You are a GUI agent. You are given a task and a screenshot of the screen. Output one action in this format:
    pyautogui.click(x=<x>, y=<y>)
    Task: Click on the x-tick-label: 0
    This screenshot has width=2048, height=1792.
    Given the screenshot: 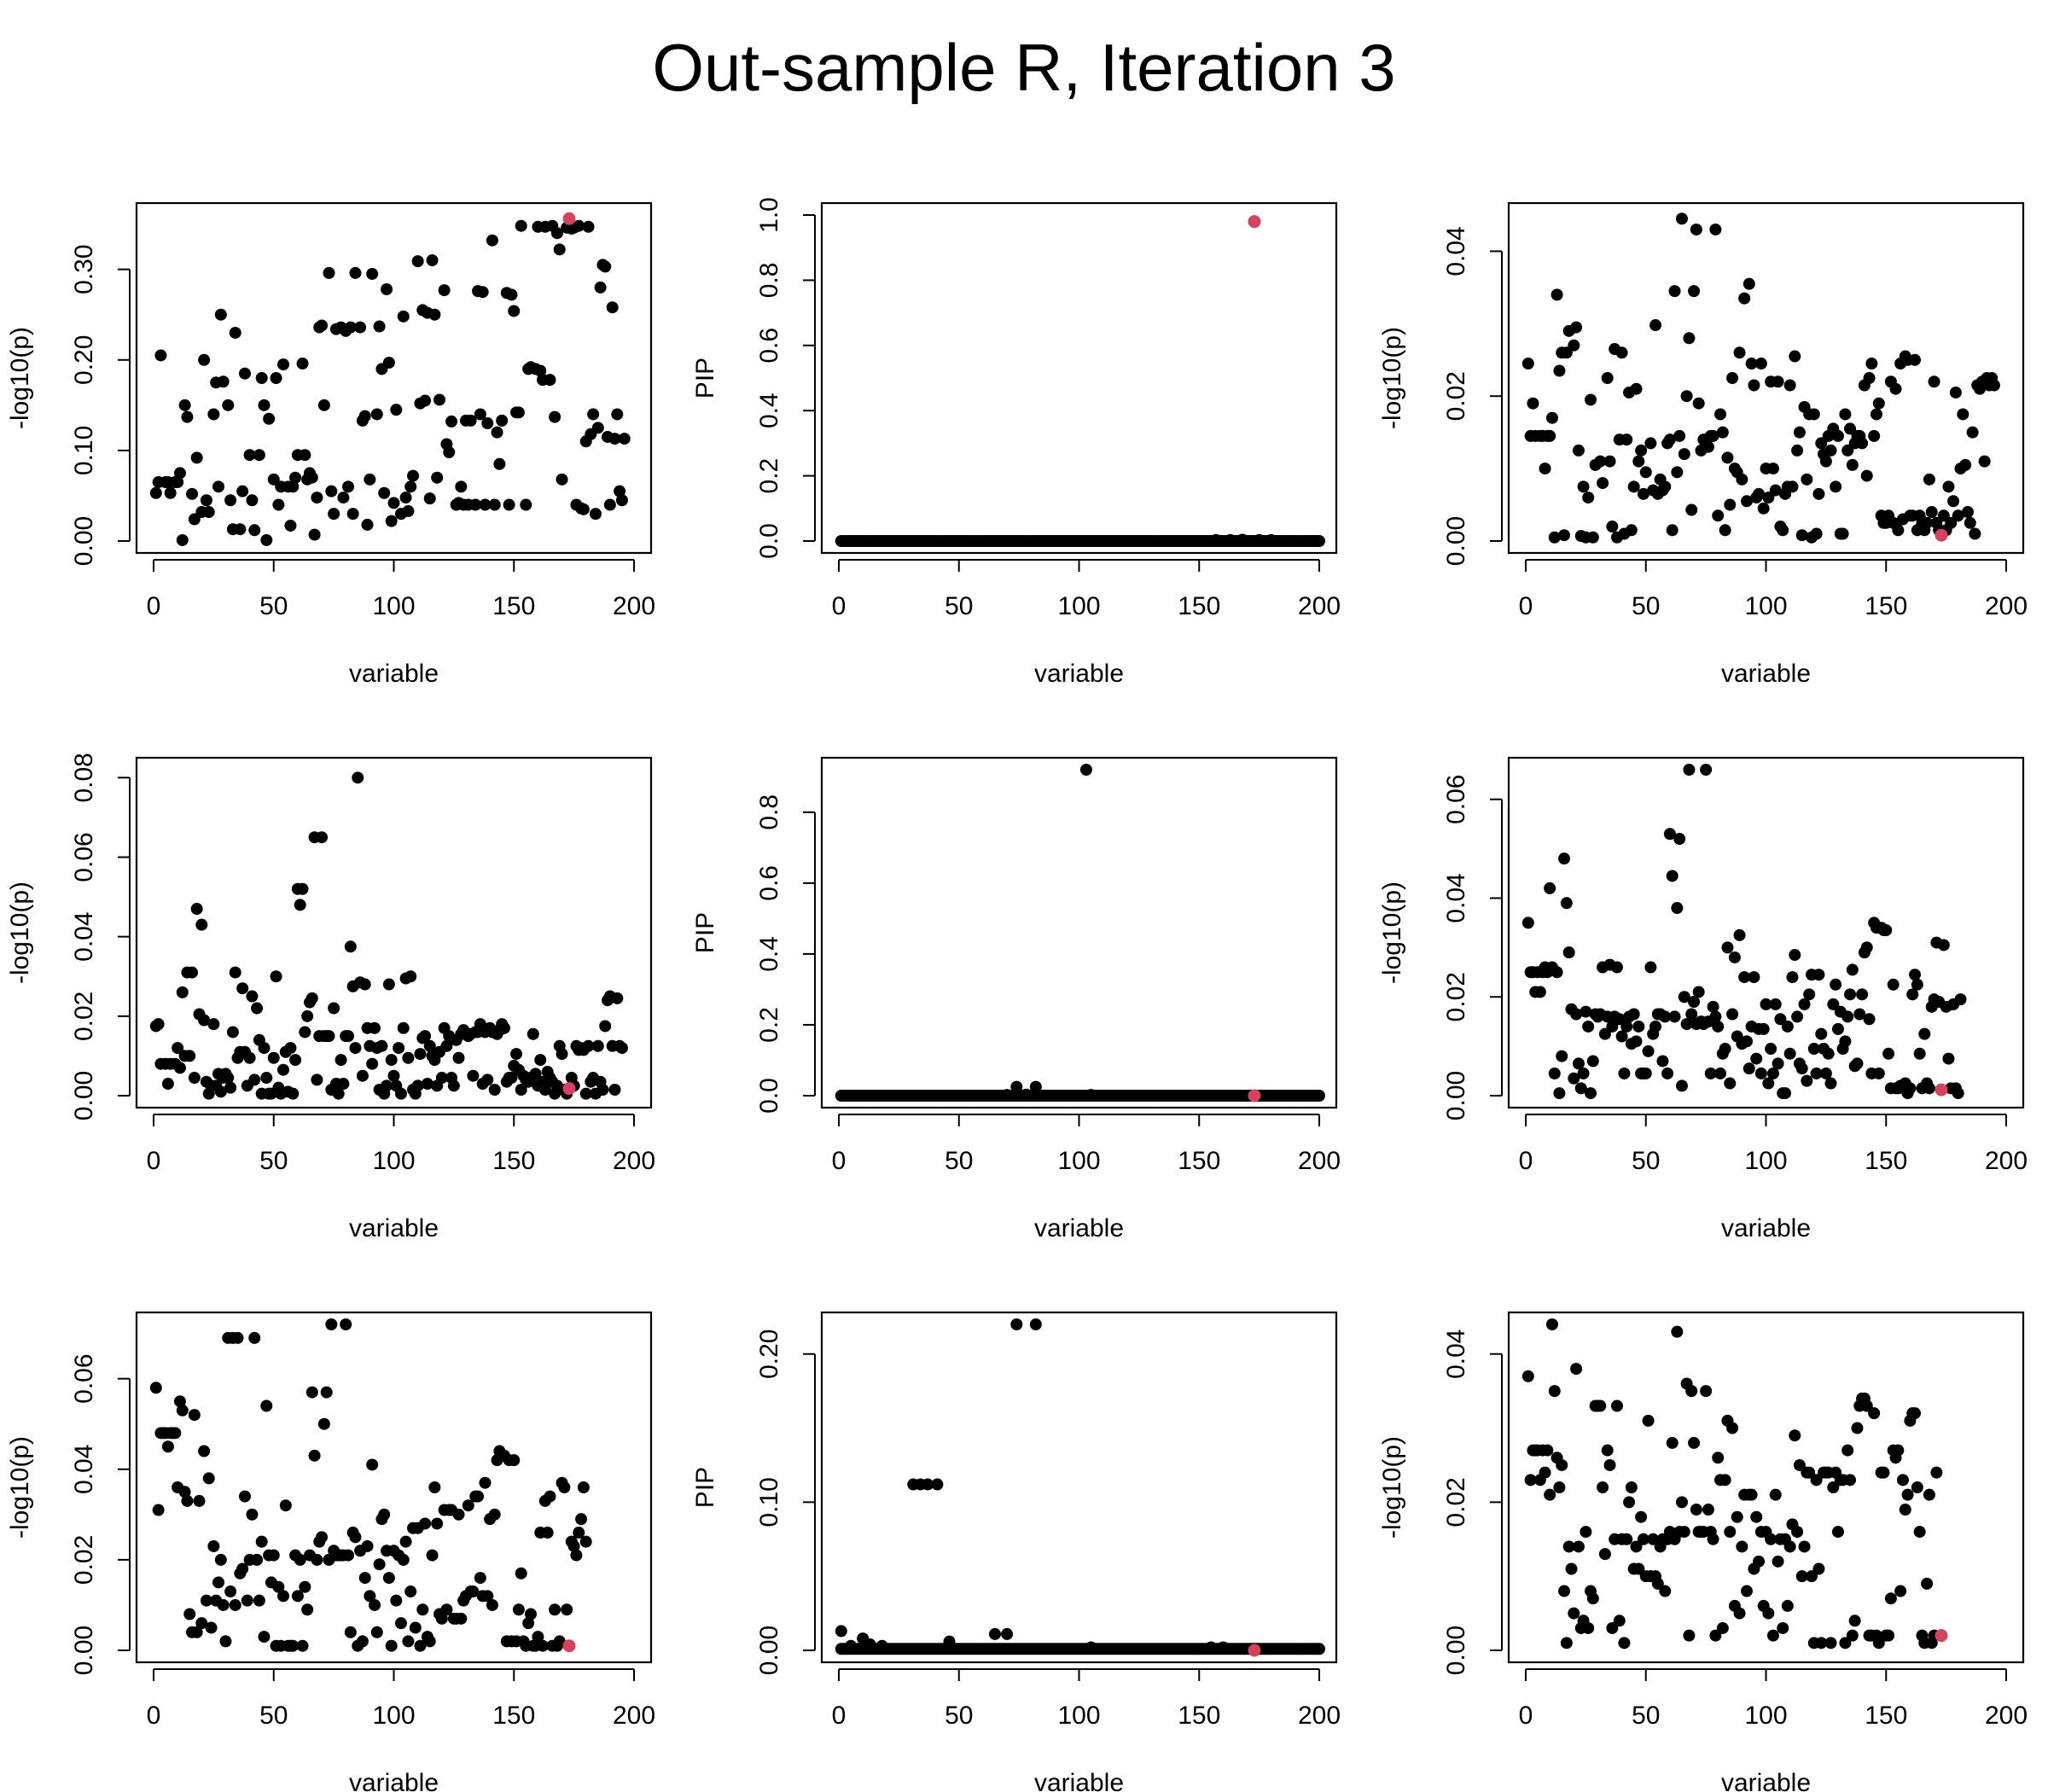 What is the action you would take?
    pyautogui.click(x=839, y=606)
    